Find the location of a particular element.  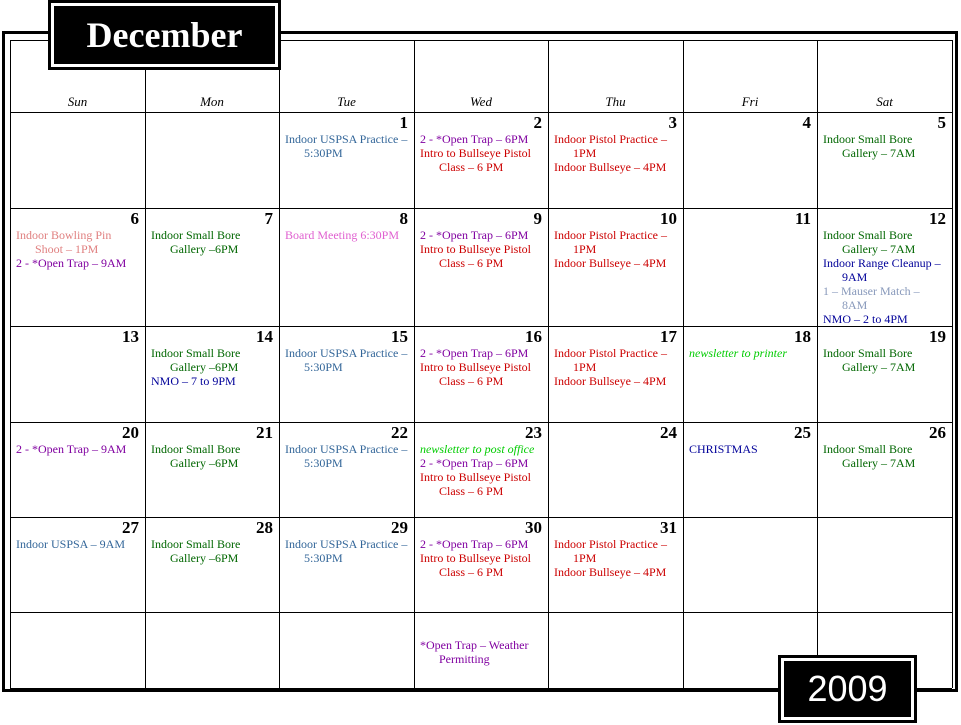

day-number: 30 is located at coordinates (533, 527).